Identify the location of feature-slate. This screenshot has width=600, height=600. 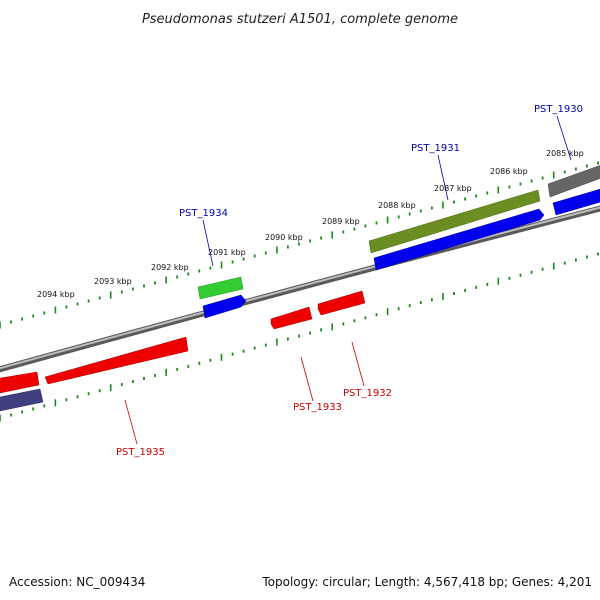
(22, 400).